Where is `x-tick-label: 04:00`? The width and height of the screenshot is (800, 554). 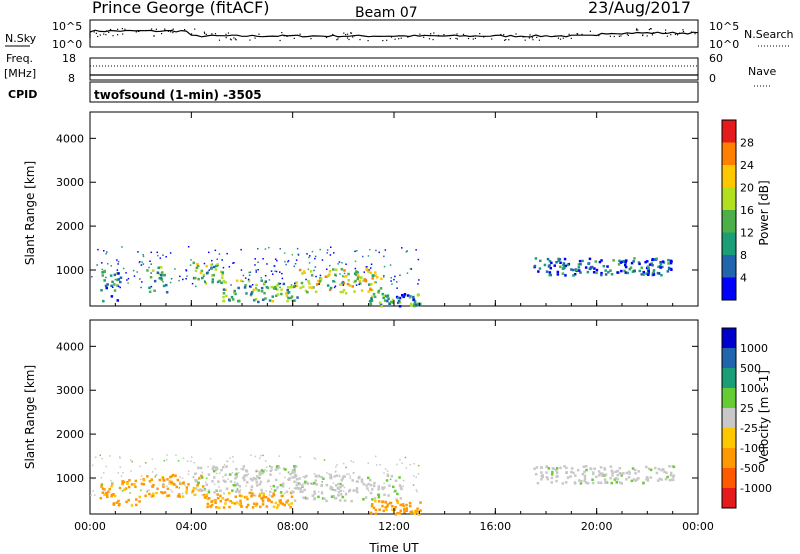
x-tick-label: 04:00 is located at coordinates (191, 526).